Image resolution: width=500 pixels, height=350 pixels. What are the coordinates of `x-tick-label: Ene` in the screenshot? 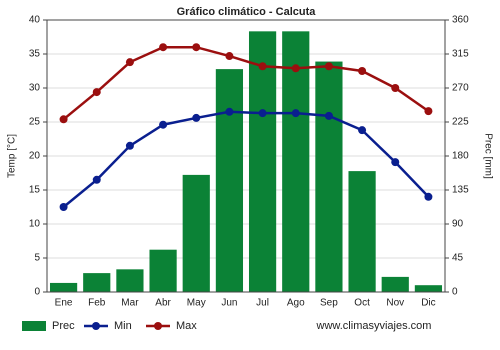 It's located at (64, 303).